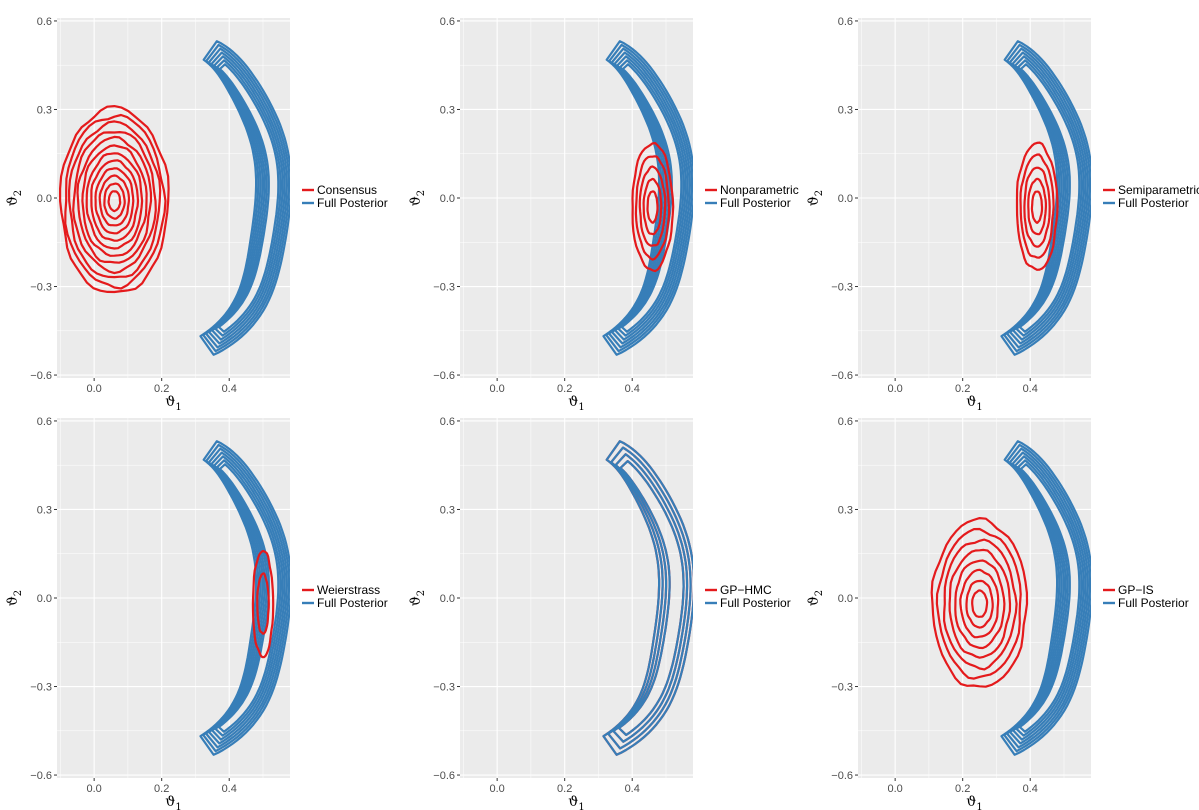  I want to click on series-consensus-contours, so click(114, 199).